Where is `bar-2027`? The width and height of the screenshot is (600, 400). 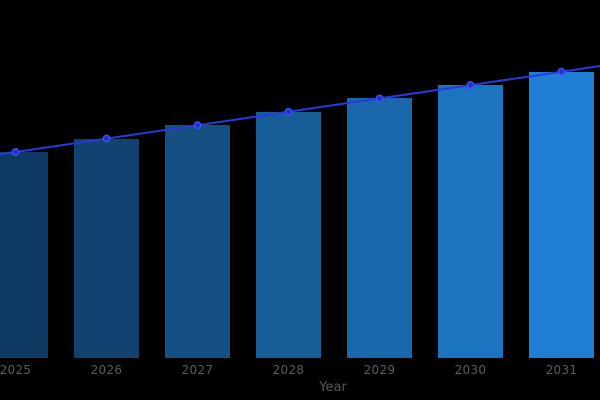
bar-2027 is located at coordinates (197, 241).